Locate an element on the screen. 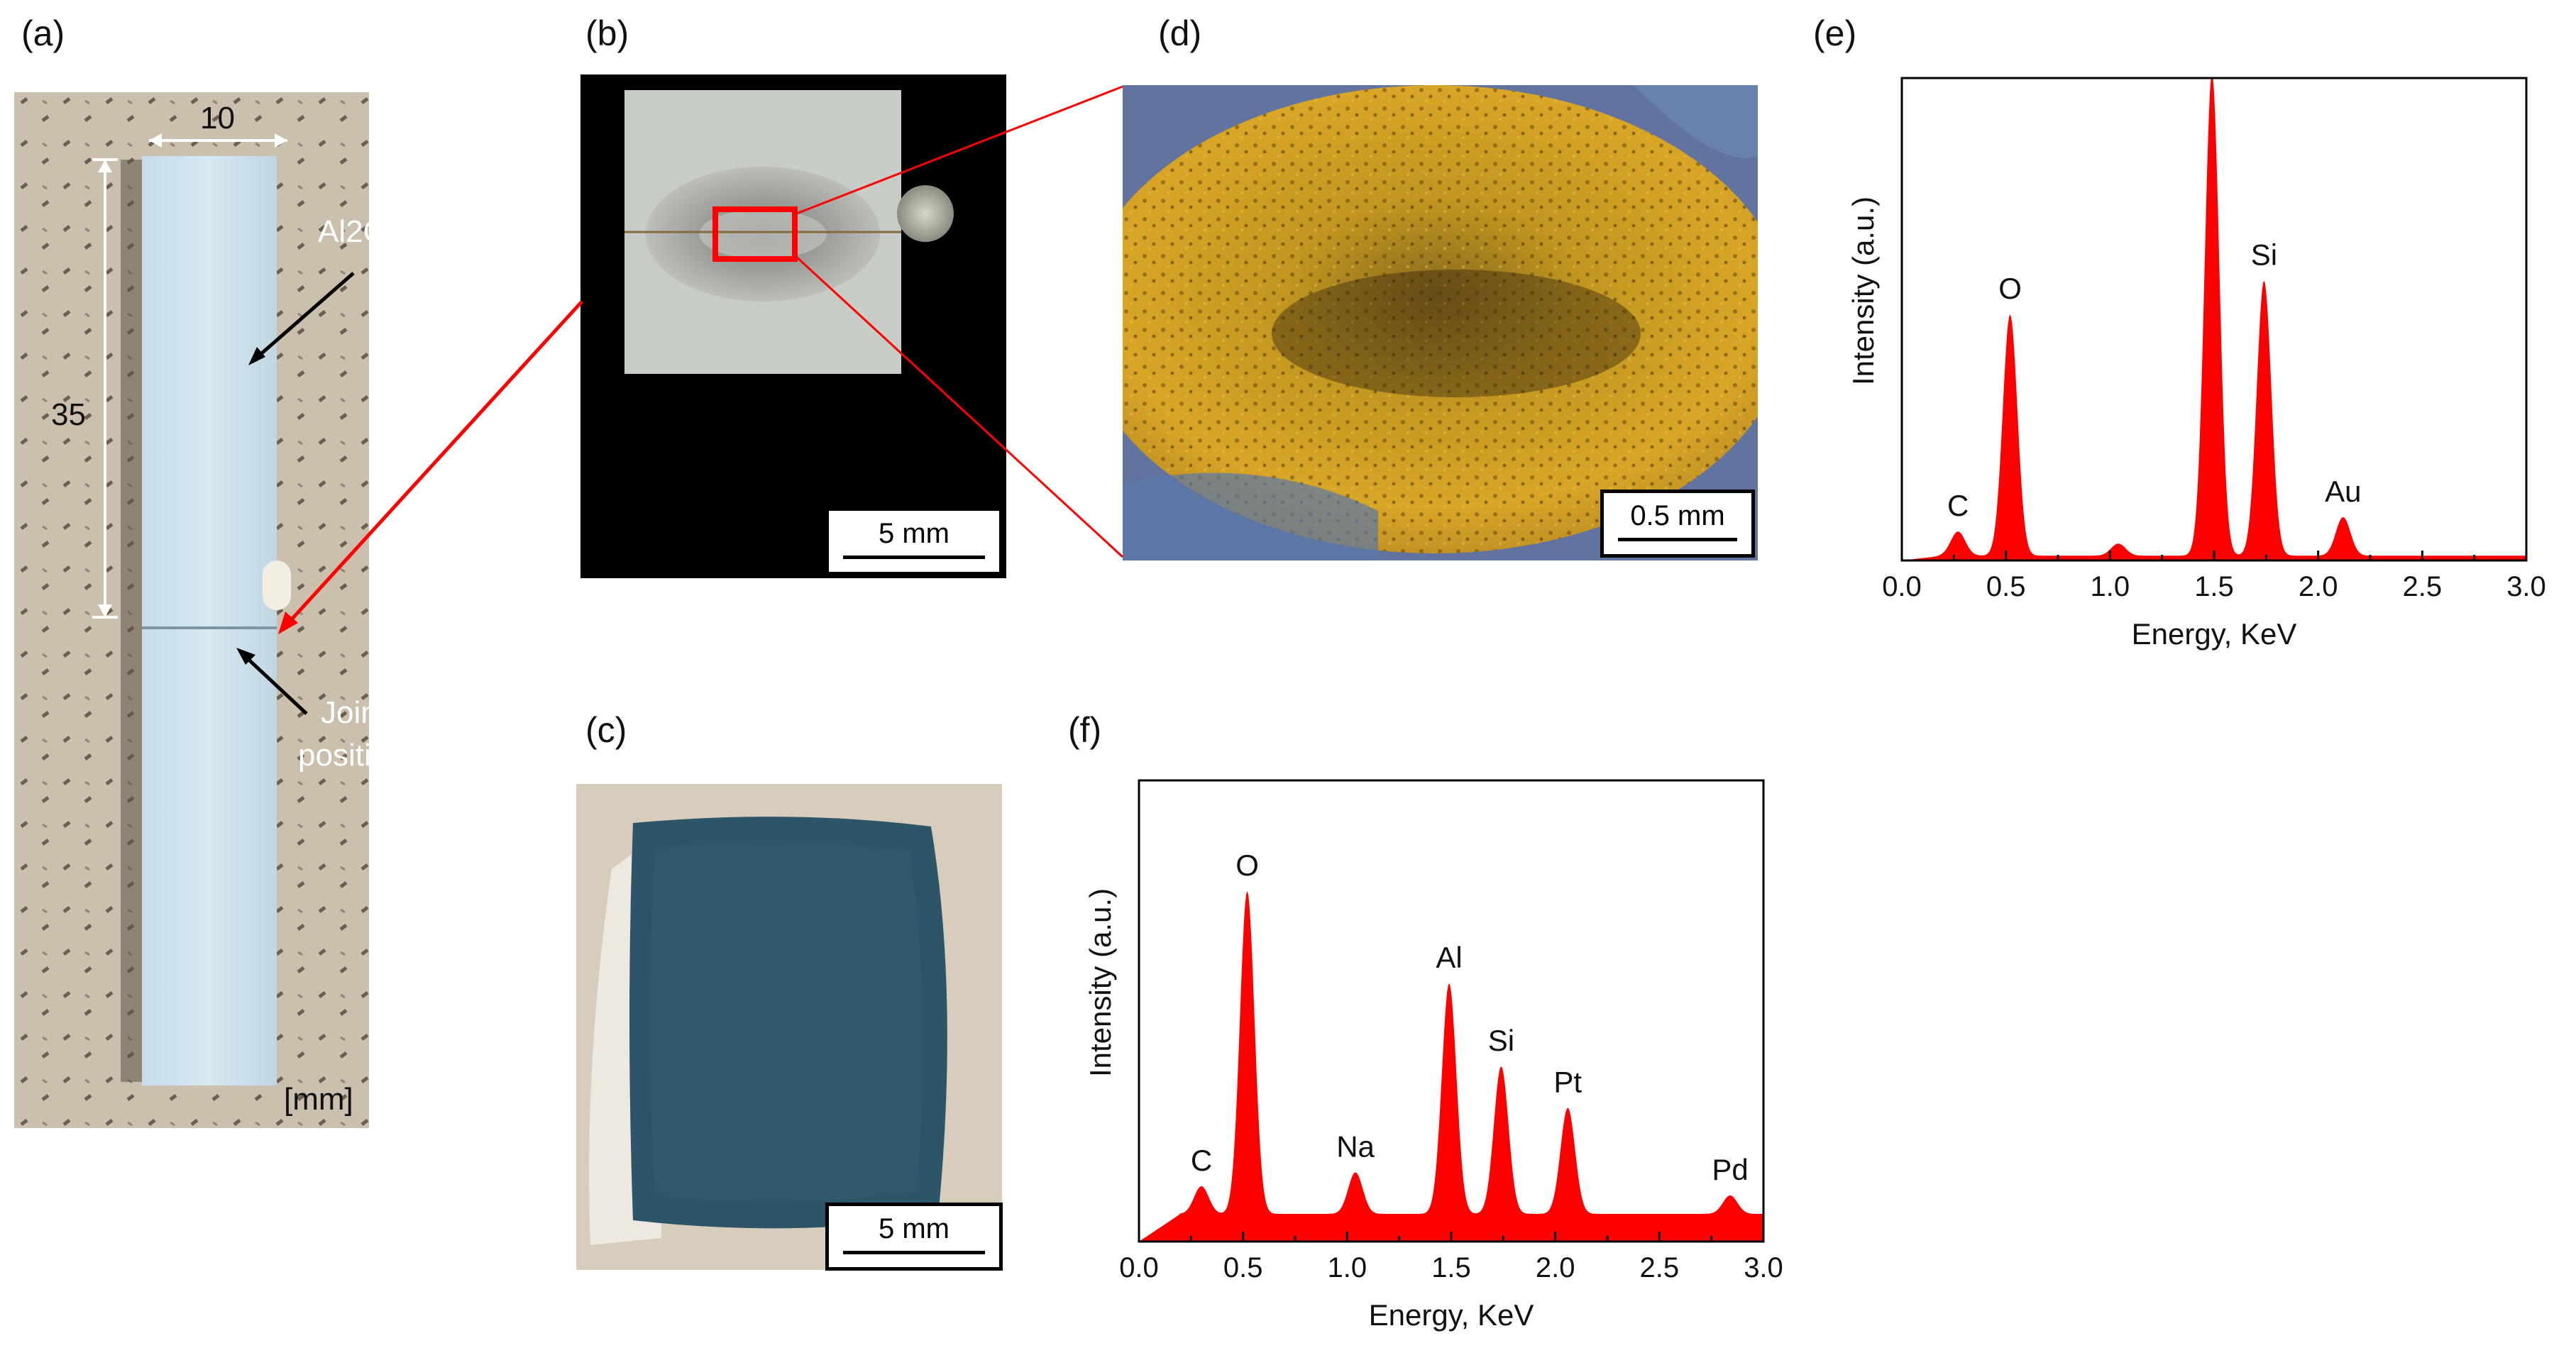 The height and width of the screenshot is (1365, 2576). joint-cross-section-image is located at coordinates (789, 232).